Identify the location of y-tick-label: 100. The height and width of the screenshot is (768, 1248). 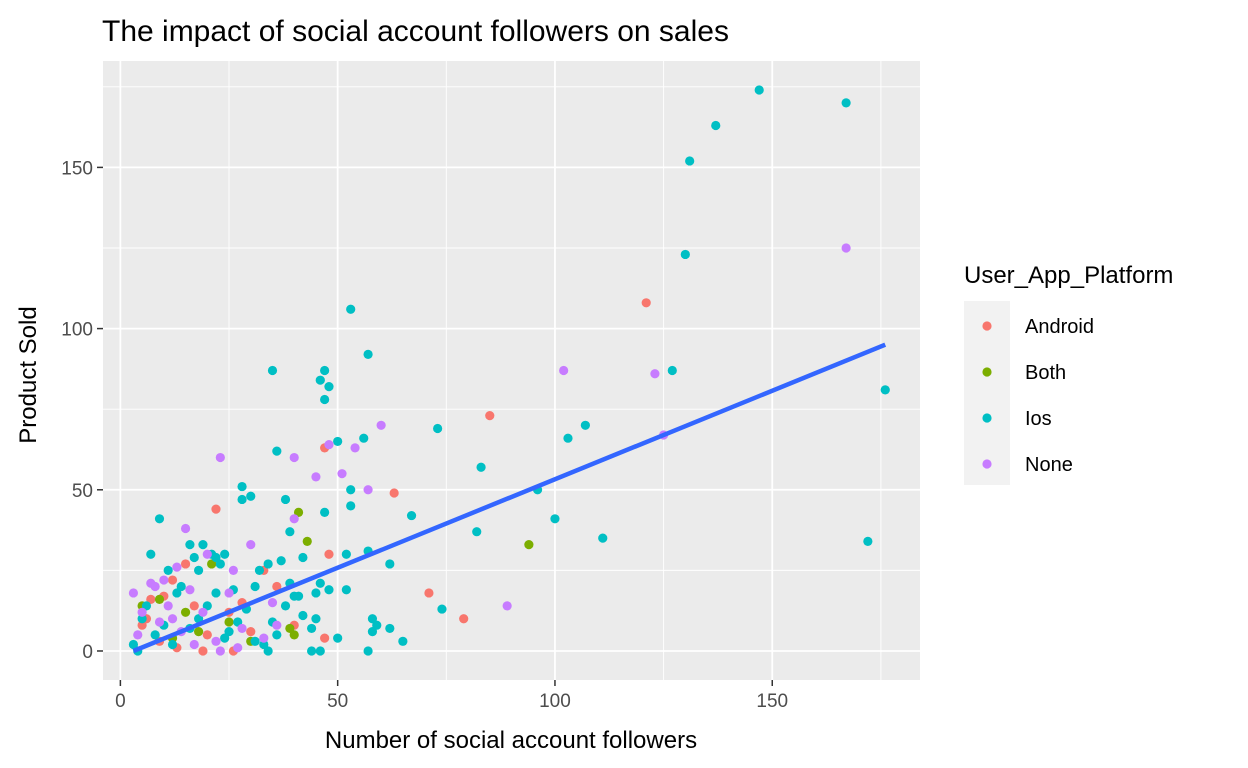
(77, 330).